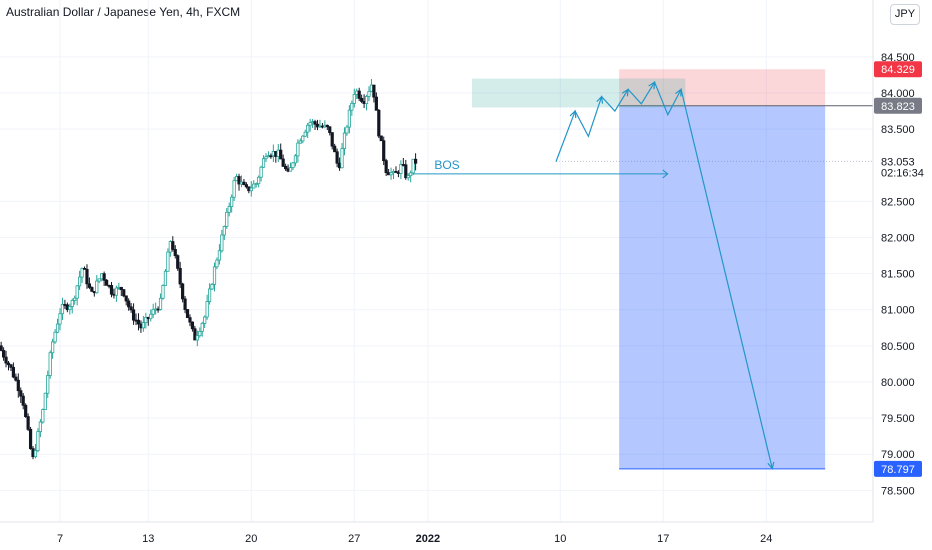 The height and width of the screenshot is (550, 932). Describe the element at coordinates (898, 202) in the screenshot. I see `price-tick-label: 82.500` at that location.